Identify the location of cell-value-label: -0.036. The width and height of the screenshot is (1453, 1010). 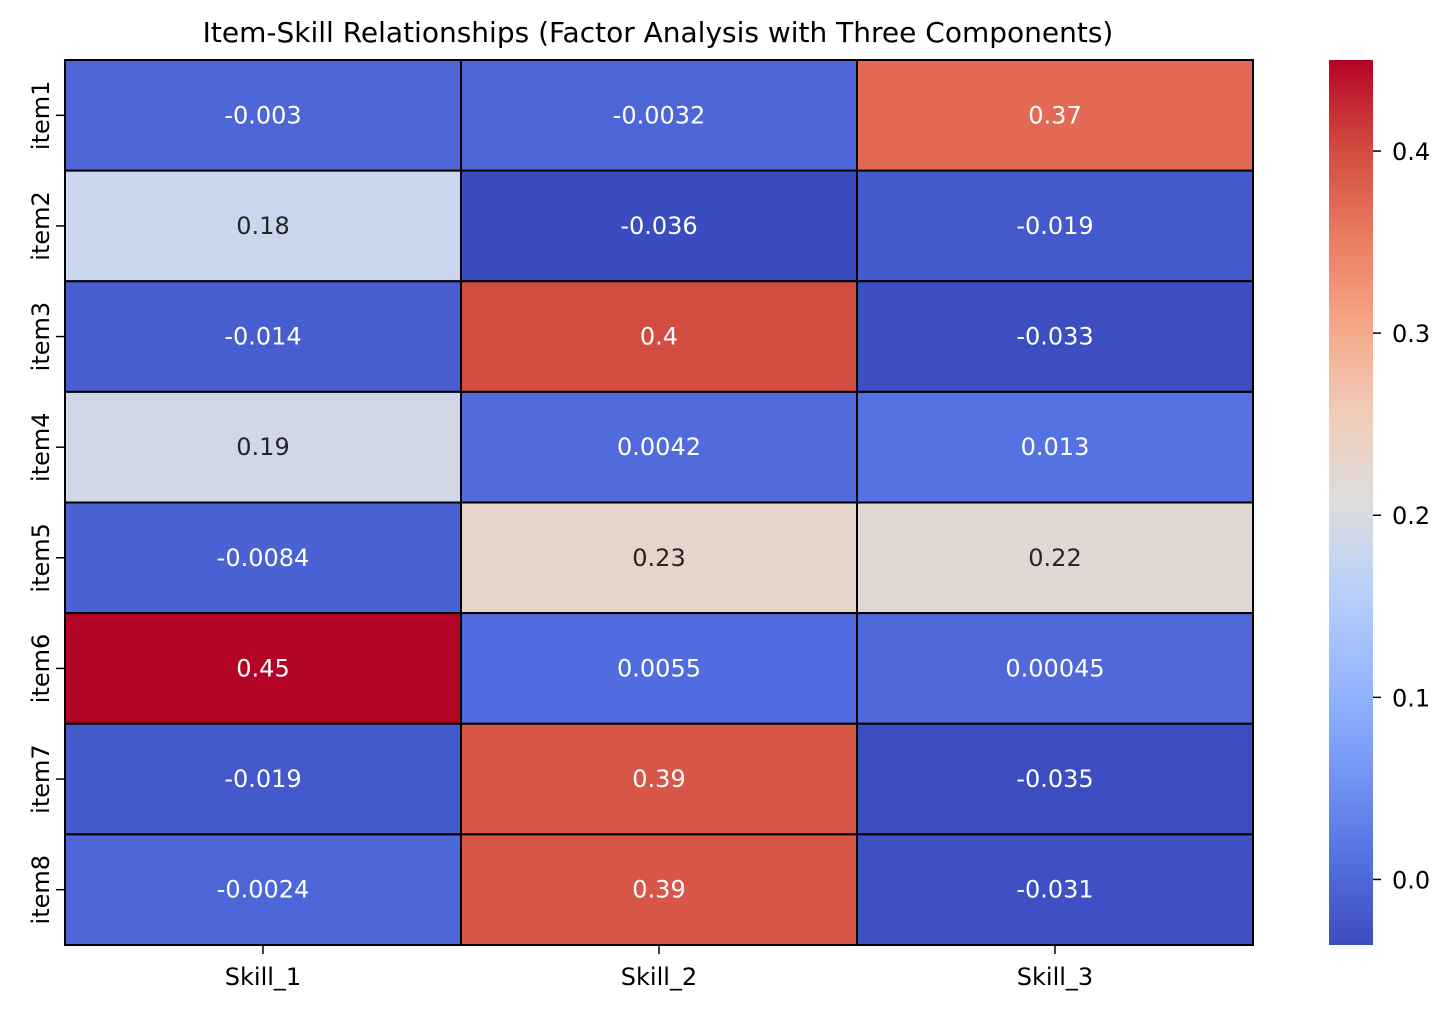
(658, 226).